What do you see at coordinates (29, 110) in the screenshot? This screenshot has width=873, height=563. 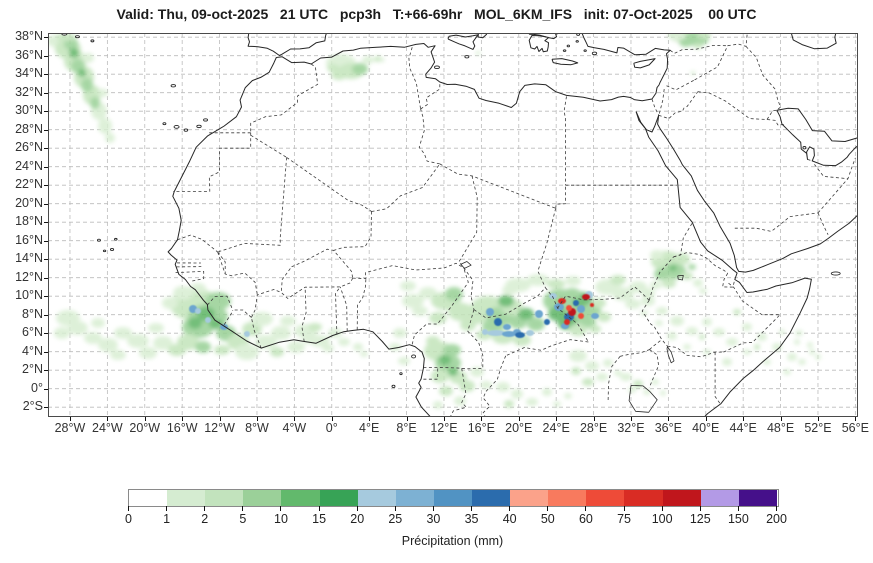 I see `lat-tick-label: 30°N` at bounding box center [29, 110].